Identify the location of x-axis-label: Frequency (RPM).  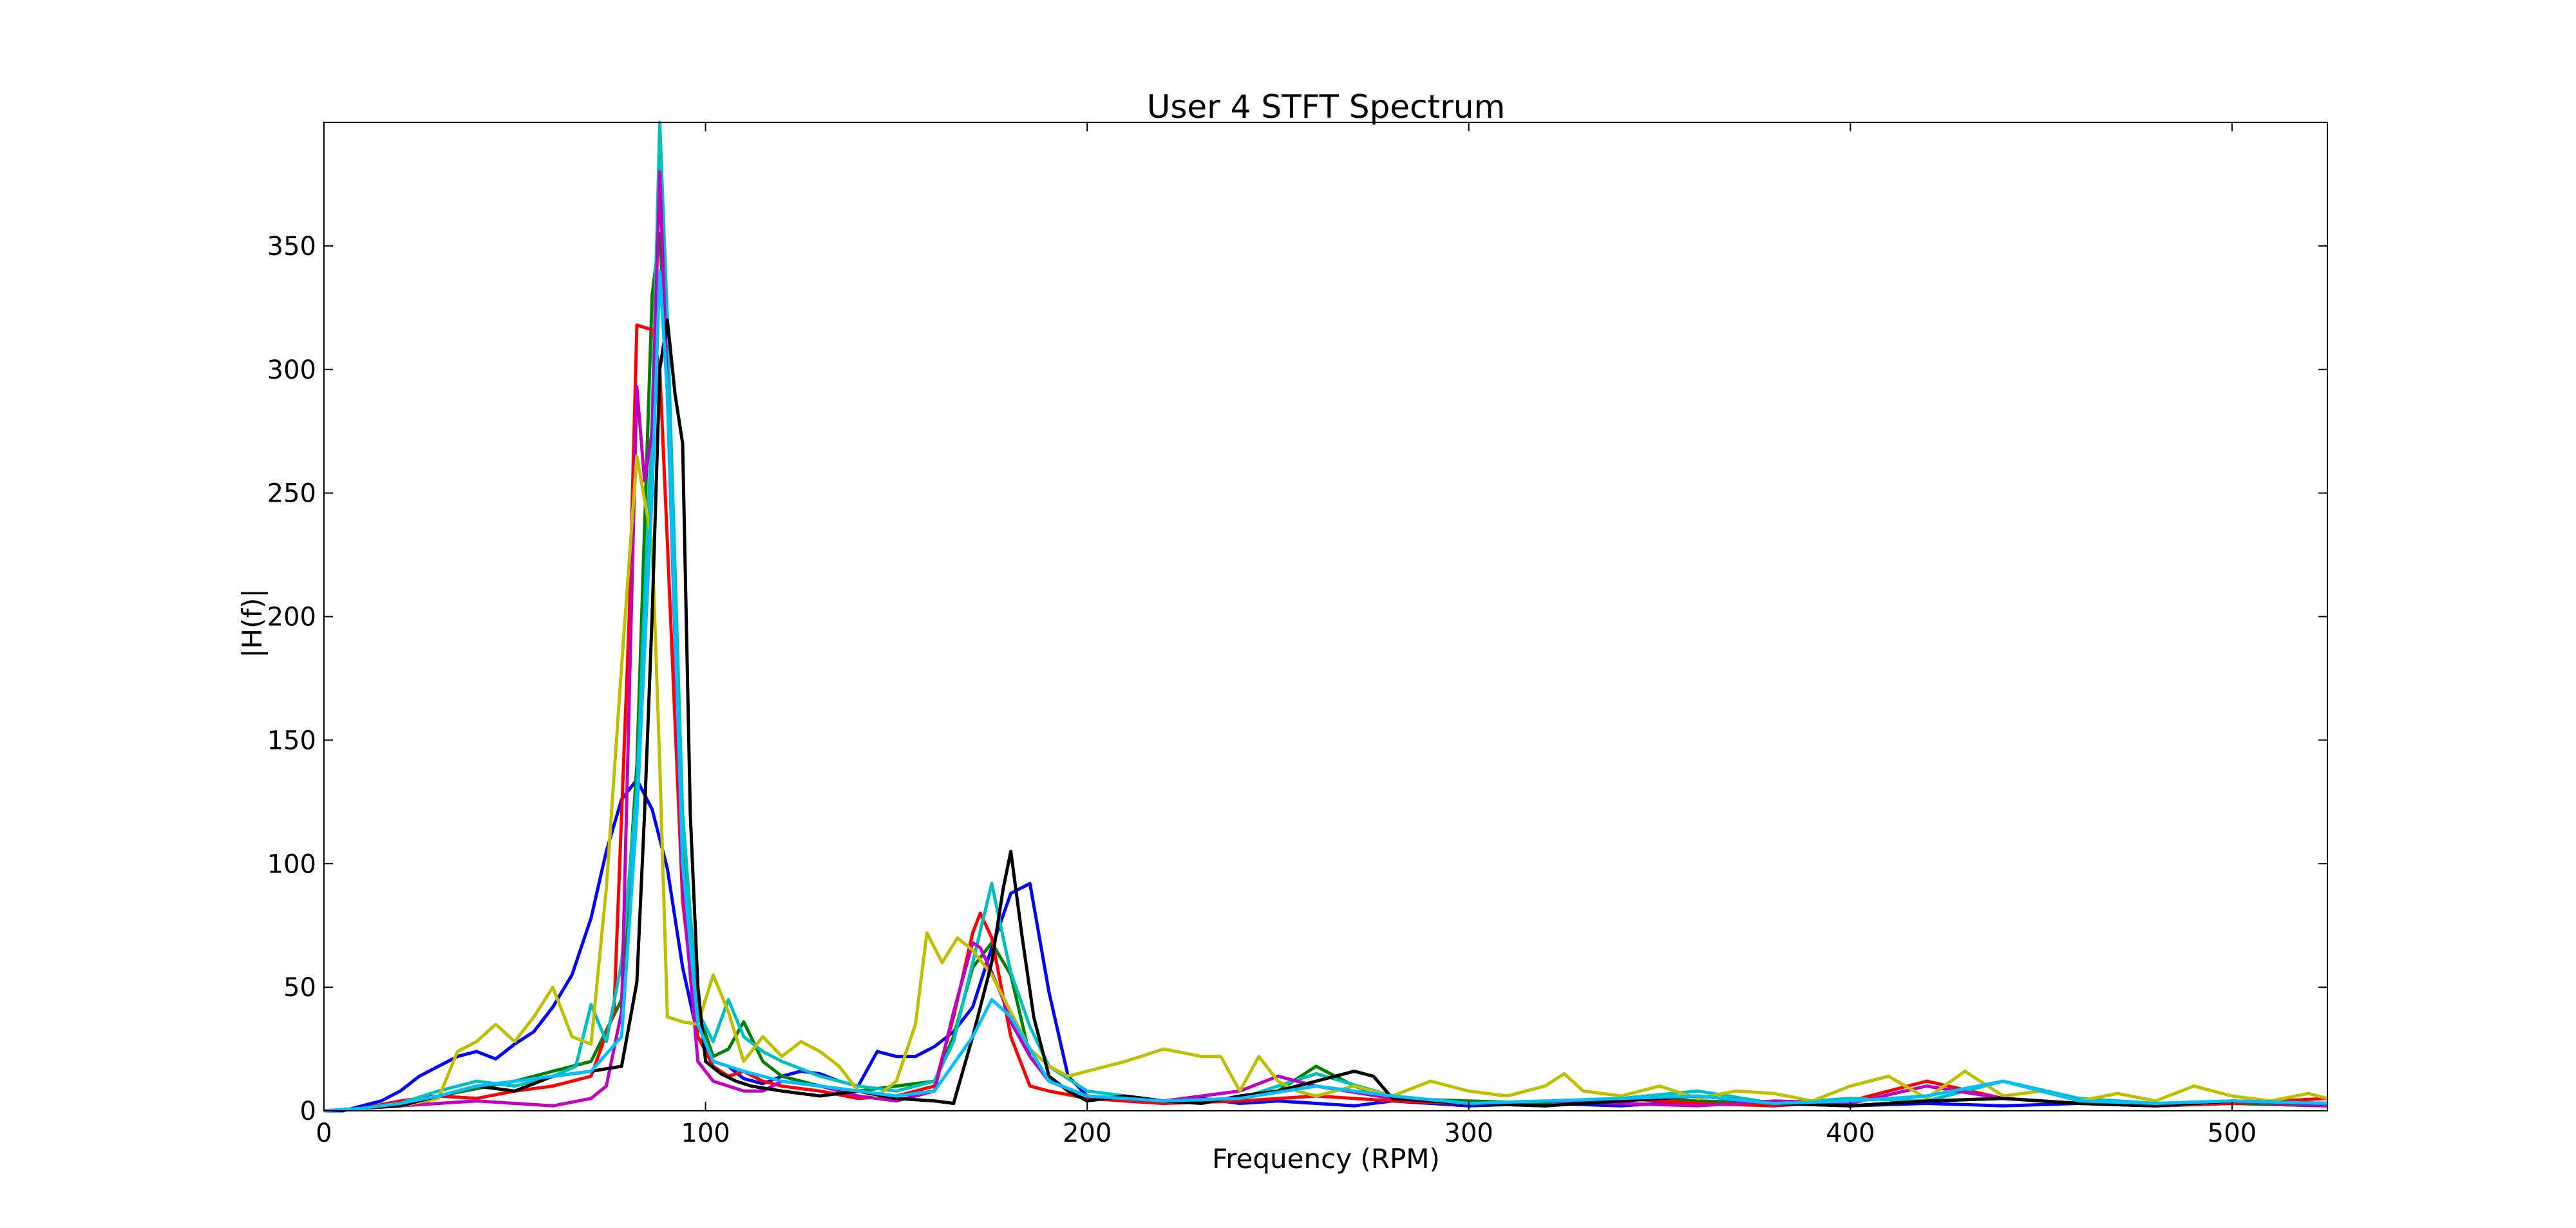
(1326, 1159).